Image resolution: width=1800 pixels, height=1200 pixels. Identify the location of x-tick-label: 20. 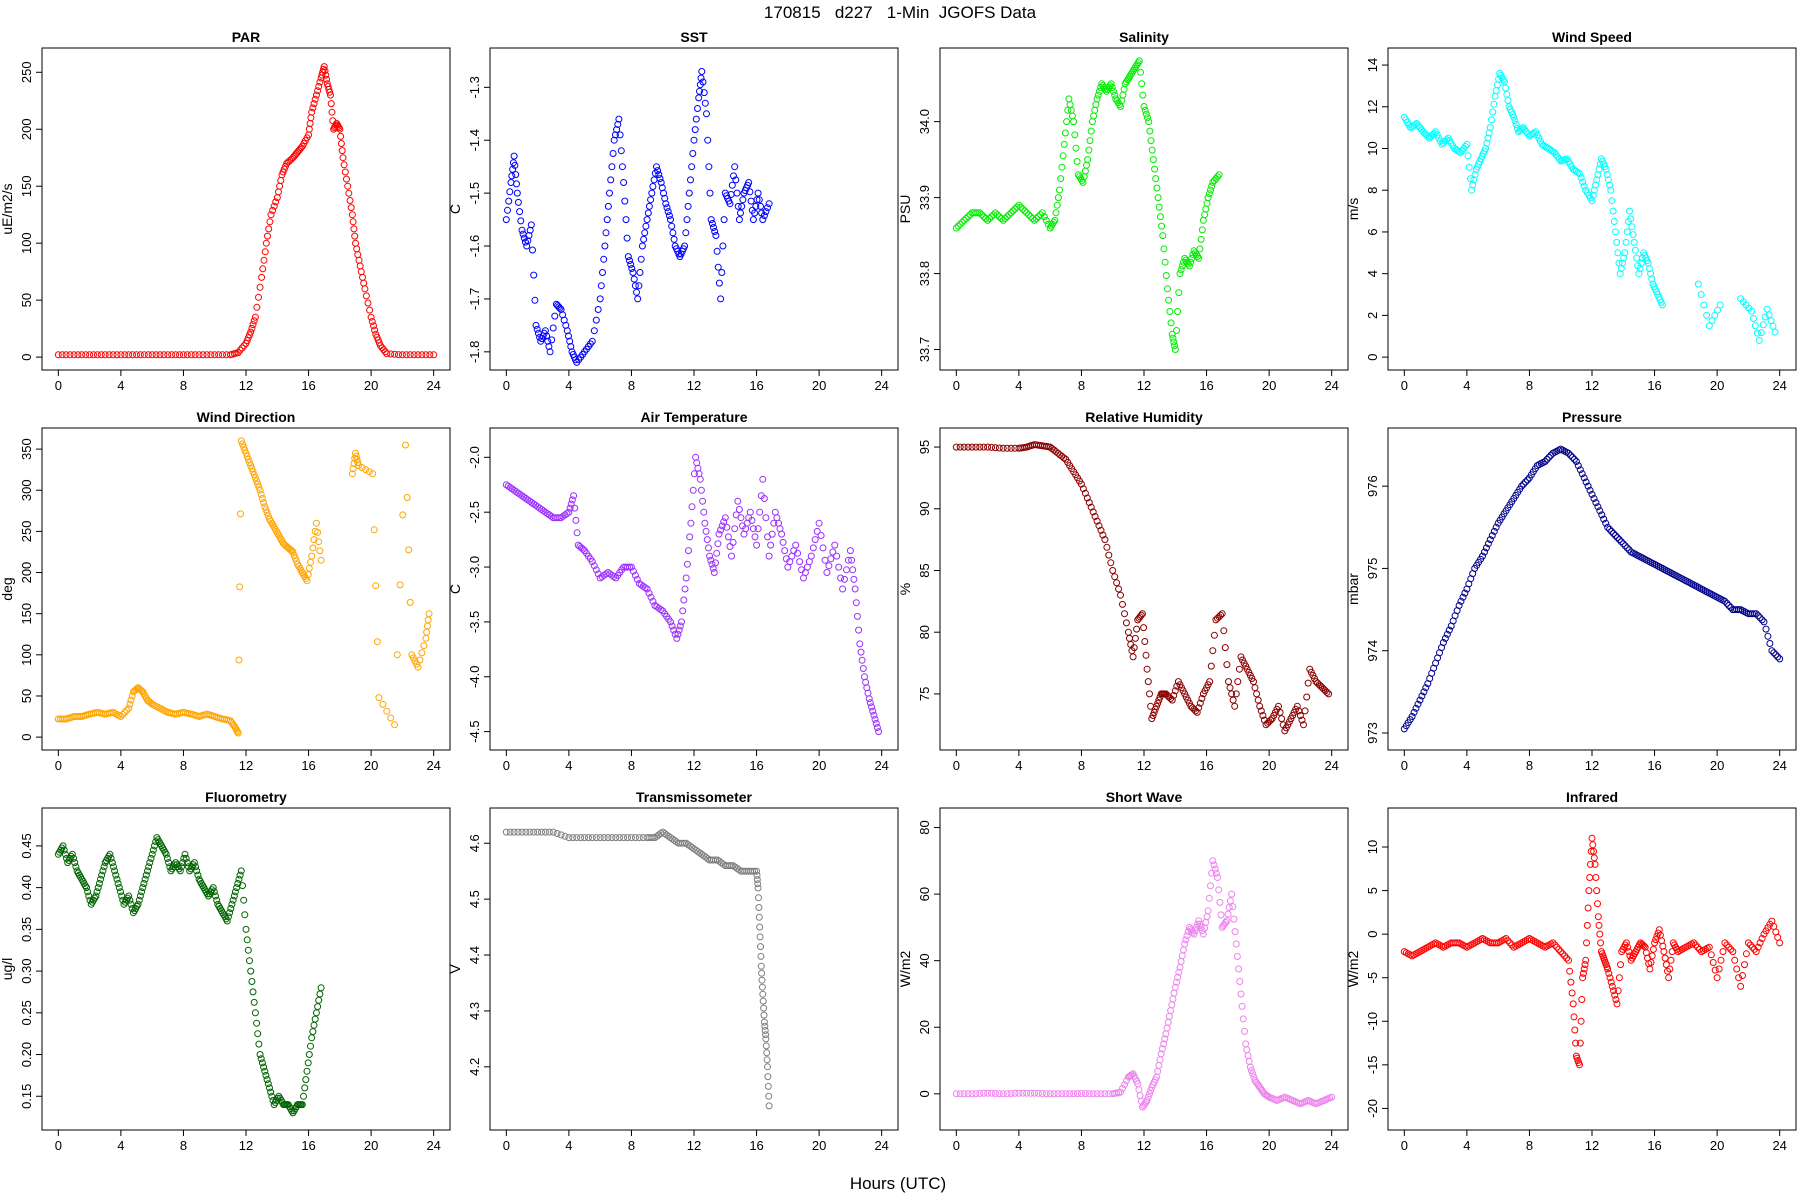
(1717, 1145).